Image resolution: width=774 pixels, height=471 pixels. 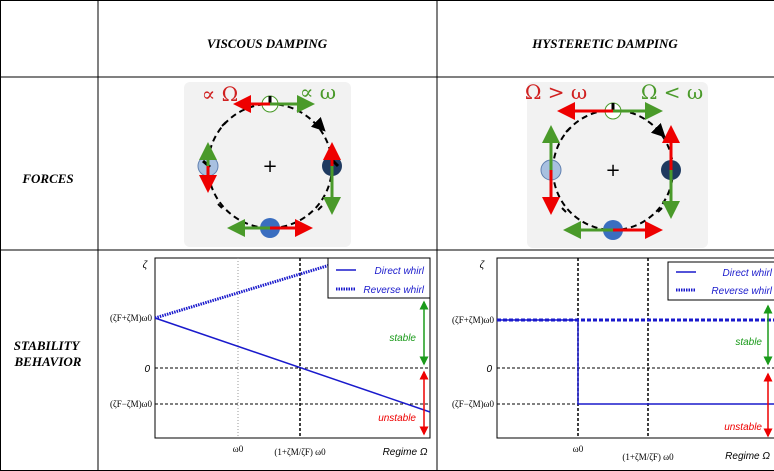 What do you see at coordinates (635, 348) in the screenshot?
I see `stability-plot-hysteretic` at bounding box center [635, 348].